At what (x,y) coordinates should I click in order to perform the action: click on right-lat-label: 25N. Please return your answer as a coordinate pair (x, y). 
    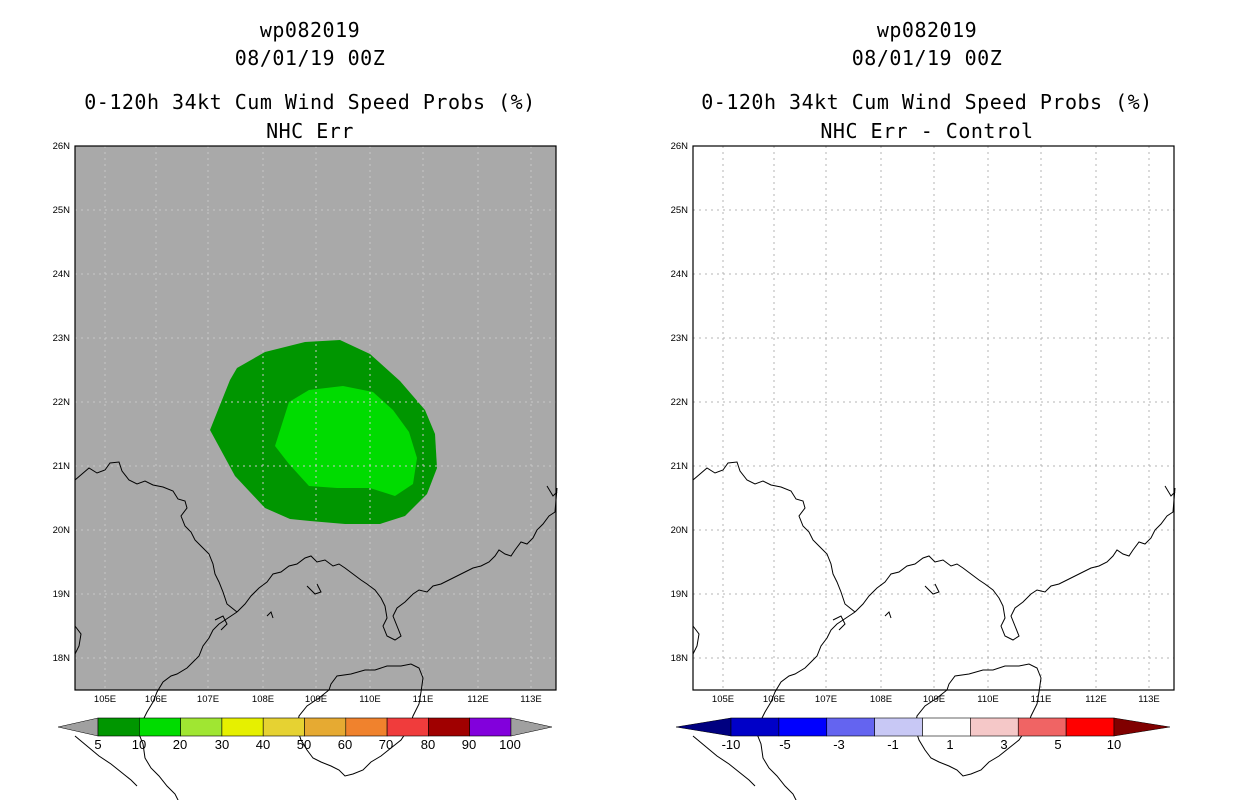
    Looking at the image, I should click on (679, 210).